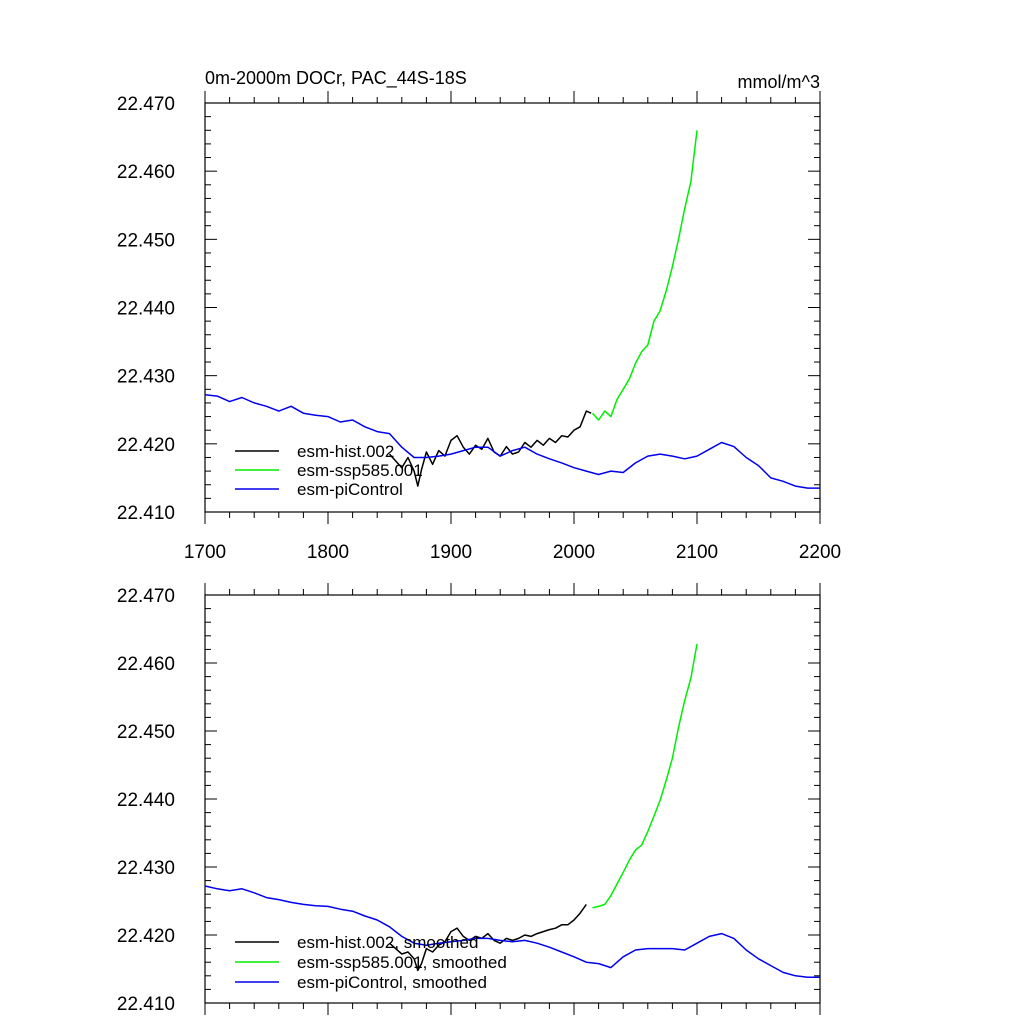 The height and width of the screenshot is (1024, 1024). What do you see at coordinates (779, 82) in the screenshot?
I see `units-label: mmol/m^3` at bounding box center [779, 82].